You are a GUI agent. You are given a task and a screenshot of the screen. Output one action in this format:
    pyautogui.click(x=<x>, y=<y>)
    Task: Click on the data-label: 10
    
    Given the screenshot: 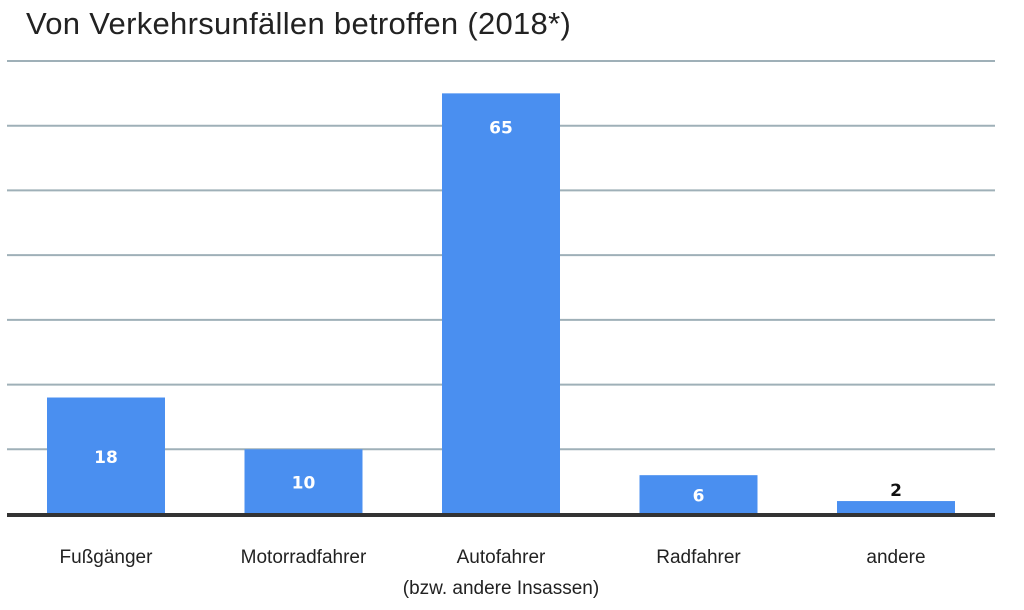 What is the action you would take?
    pyautogui.click(x=304, y=484)
    